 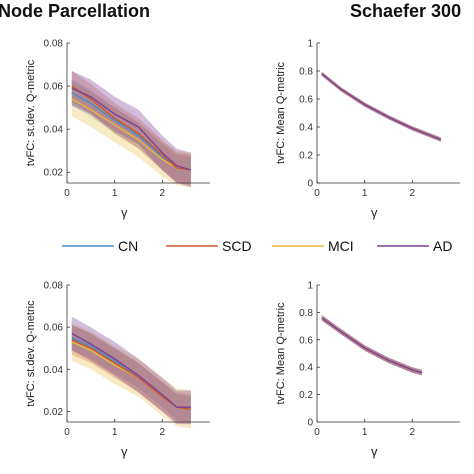 I want to click on right-panel-header: Schaefer 300, so click(x=405, y=11).